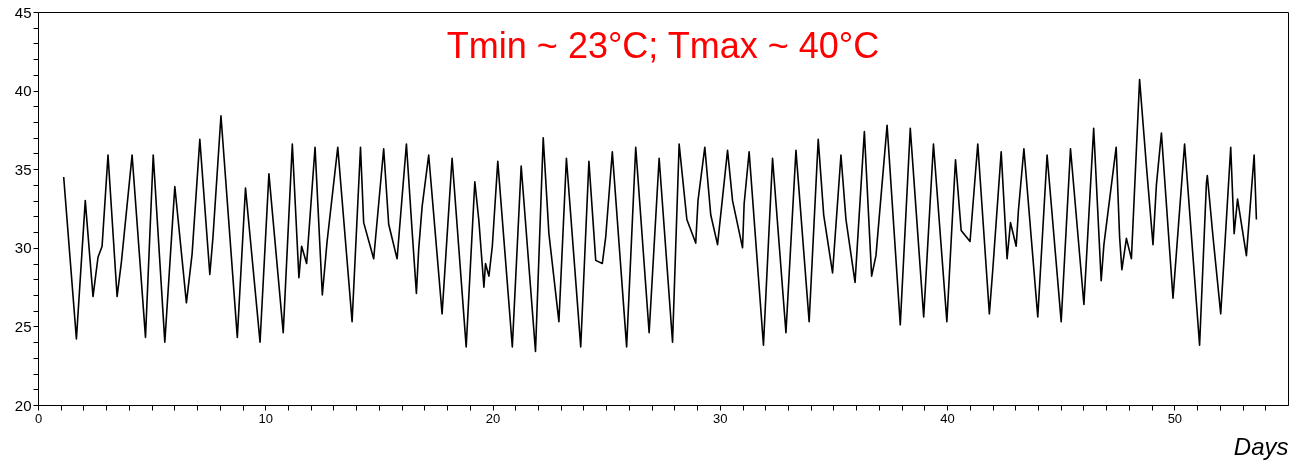 This screenshot has width=1295, height=464. I want to click on x-tick-label: 20, so click(493, 418).